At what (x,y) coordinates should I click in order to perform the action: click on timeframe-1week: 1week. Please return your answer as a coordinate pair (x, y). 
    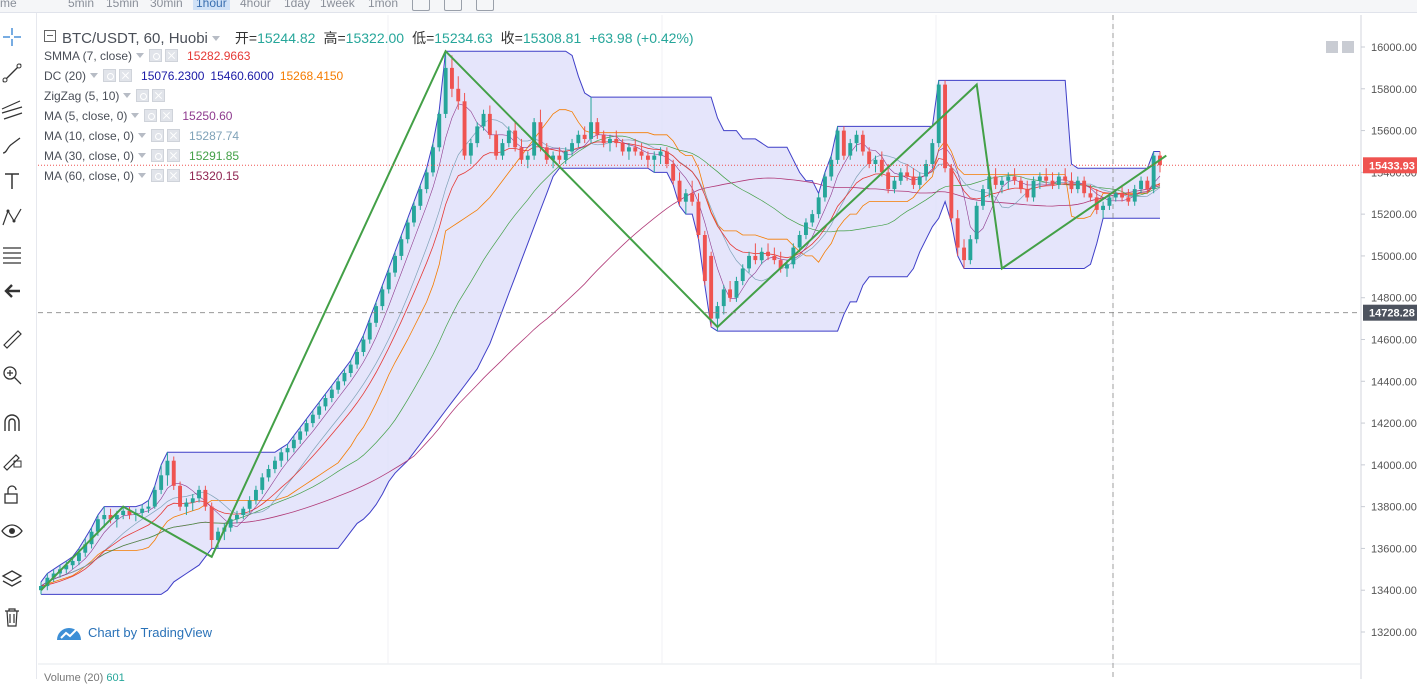
    Looking at the image, I should click on (337, 5).